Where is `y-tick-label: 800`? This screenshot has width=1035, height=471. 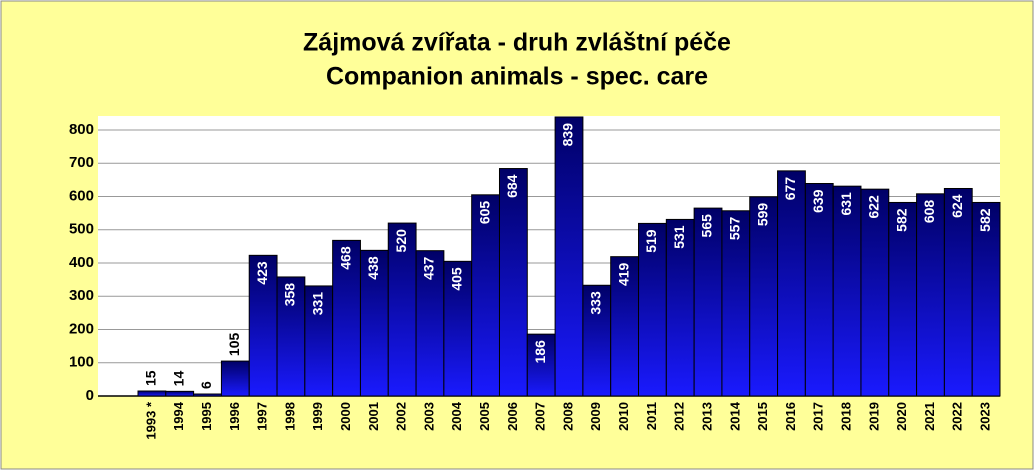 y-tick-label: 800 is located at coordinates (81, 129).